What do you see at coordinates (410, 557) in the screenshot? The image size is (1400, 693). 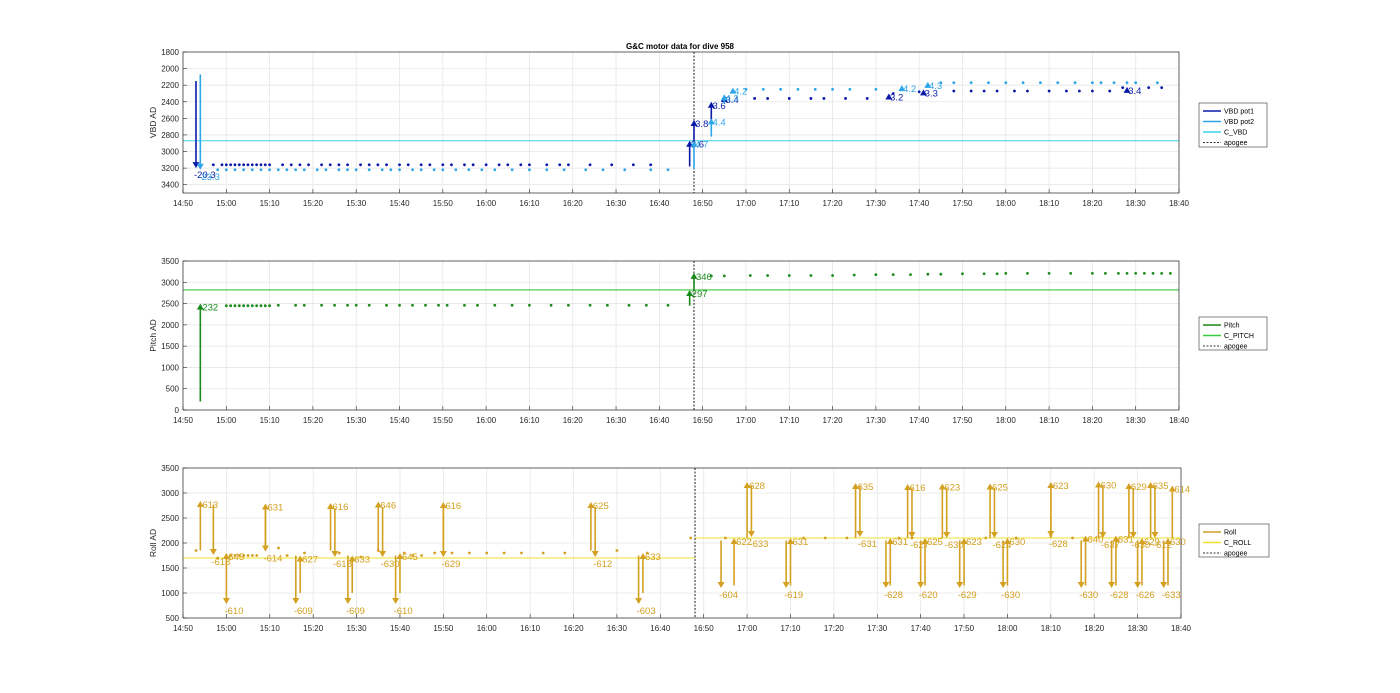 I see `annotation-label: 645` at bounding box center [410, 557].